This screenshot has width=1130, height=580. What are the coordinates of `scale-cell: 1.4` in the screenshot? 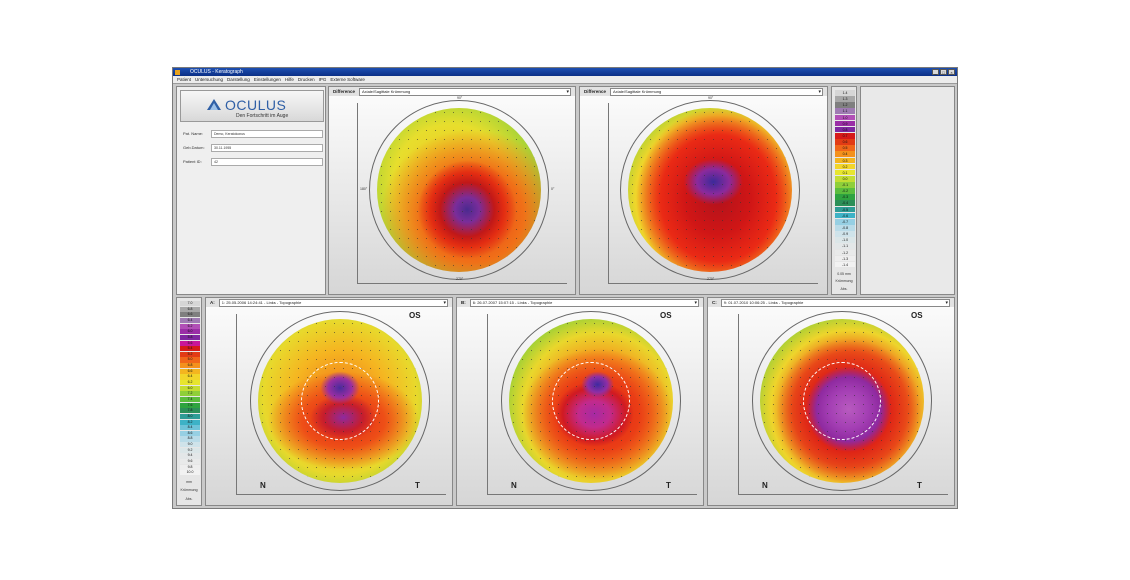 It's located at (845, 93).